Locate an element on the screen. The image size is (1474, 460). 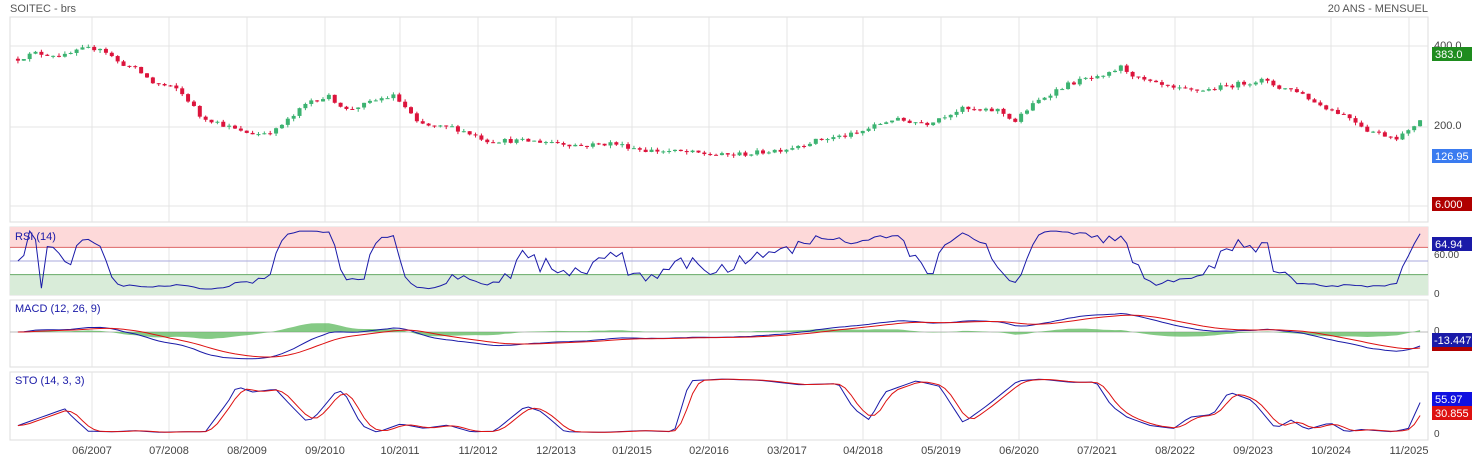
macd-signal-line is located at coordinates (719, 336).